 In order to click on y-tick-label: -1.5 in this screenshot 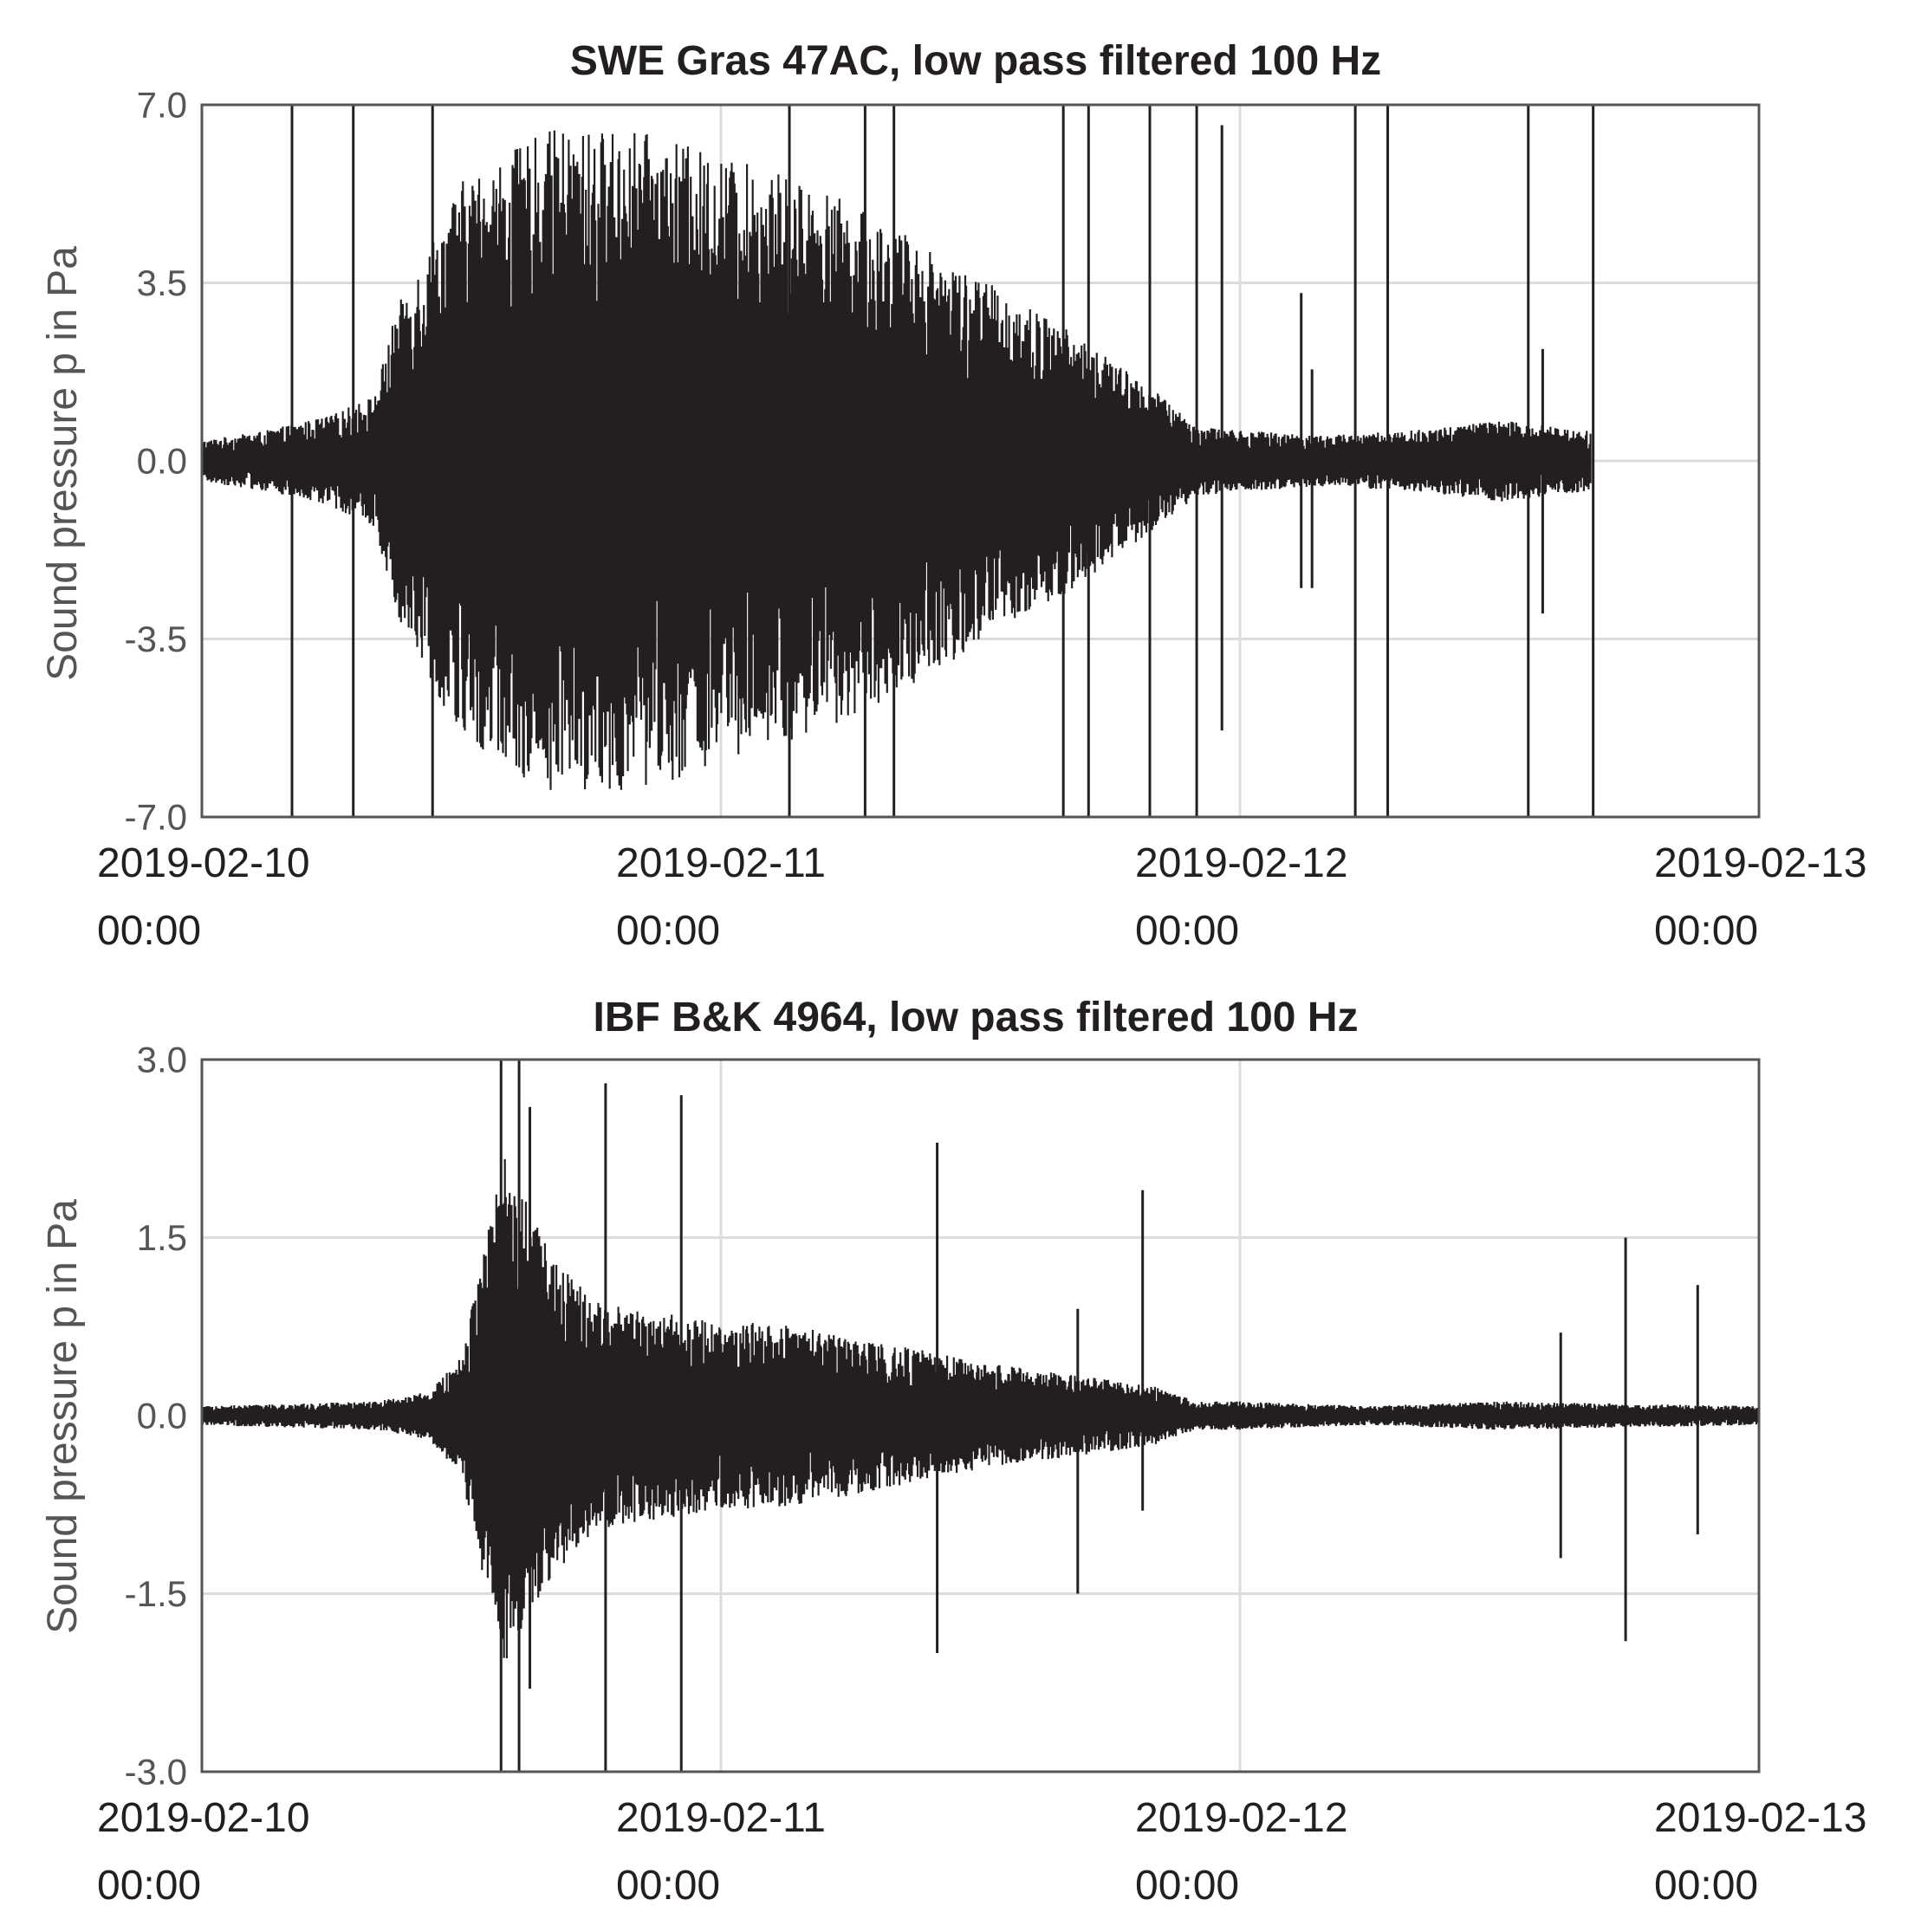, I will do `click(156, 1594)`.